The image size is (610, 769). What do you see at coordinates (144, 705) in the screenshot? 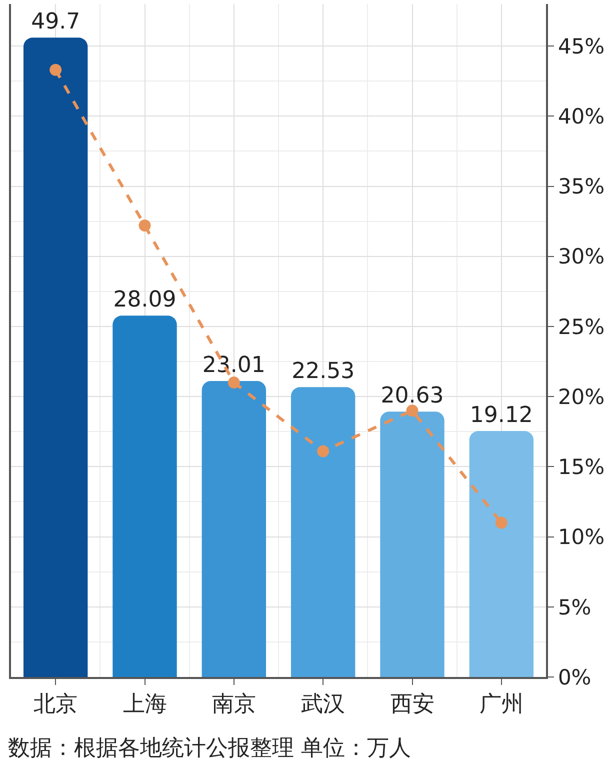
I see `x-tick-label: 上海` at bounding box center [144, 705].